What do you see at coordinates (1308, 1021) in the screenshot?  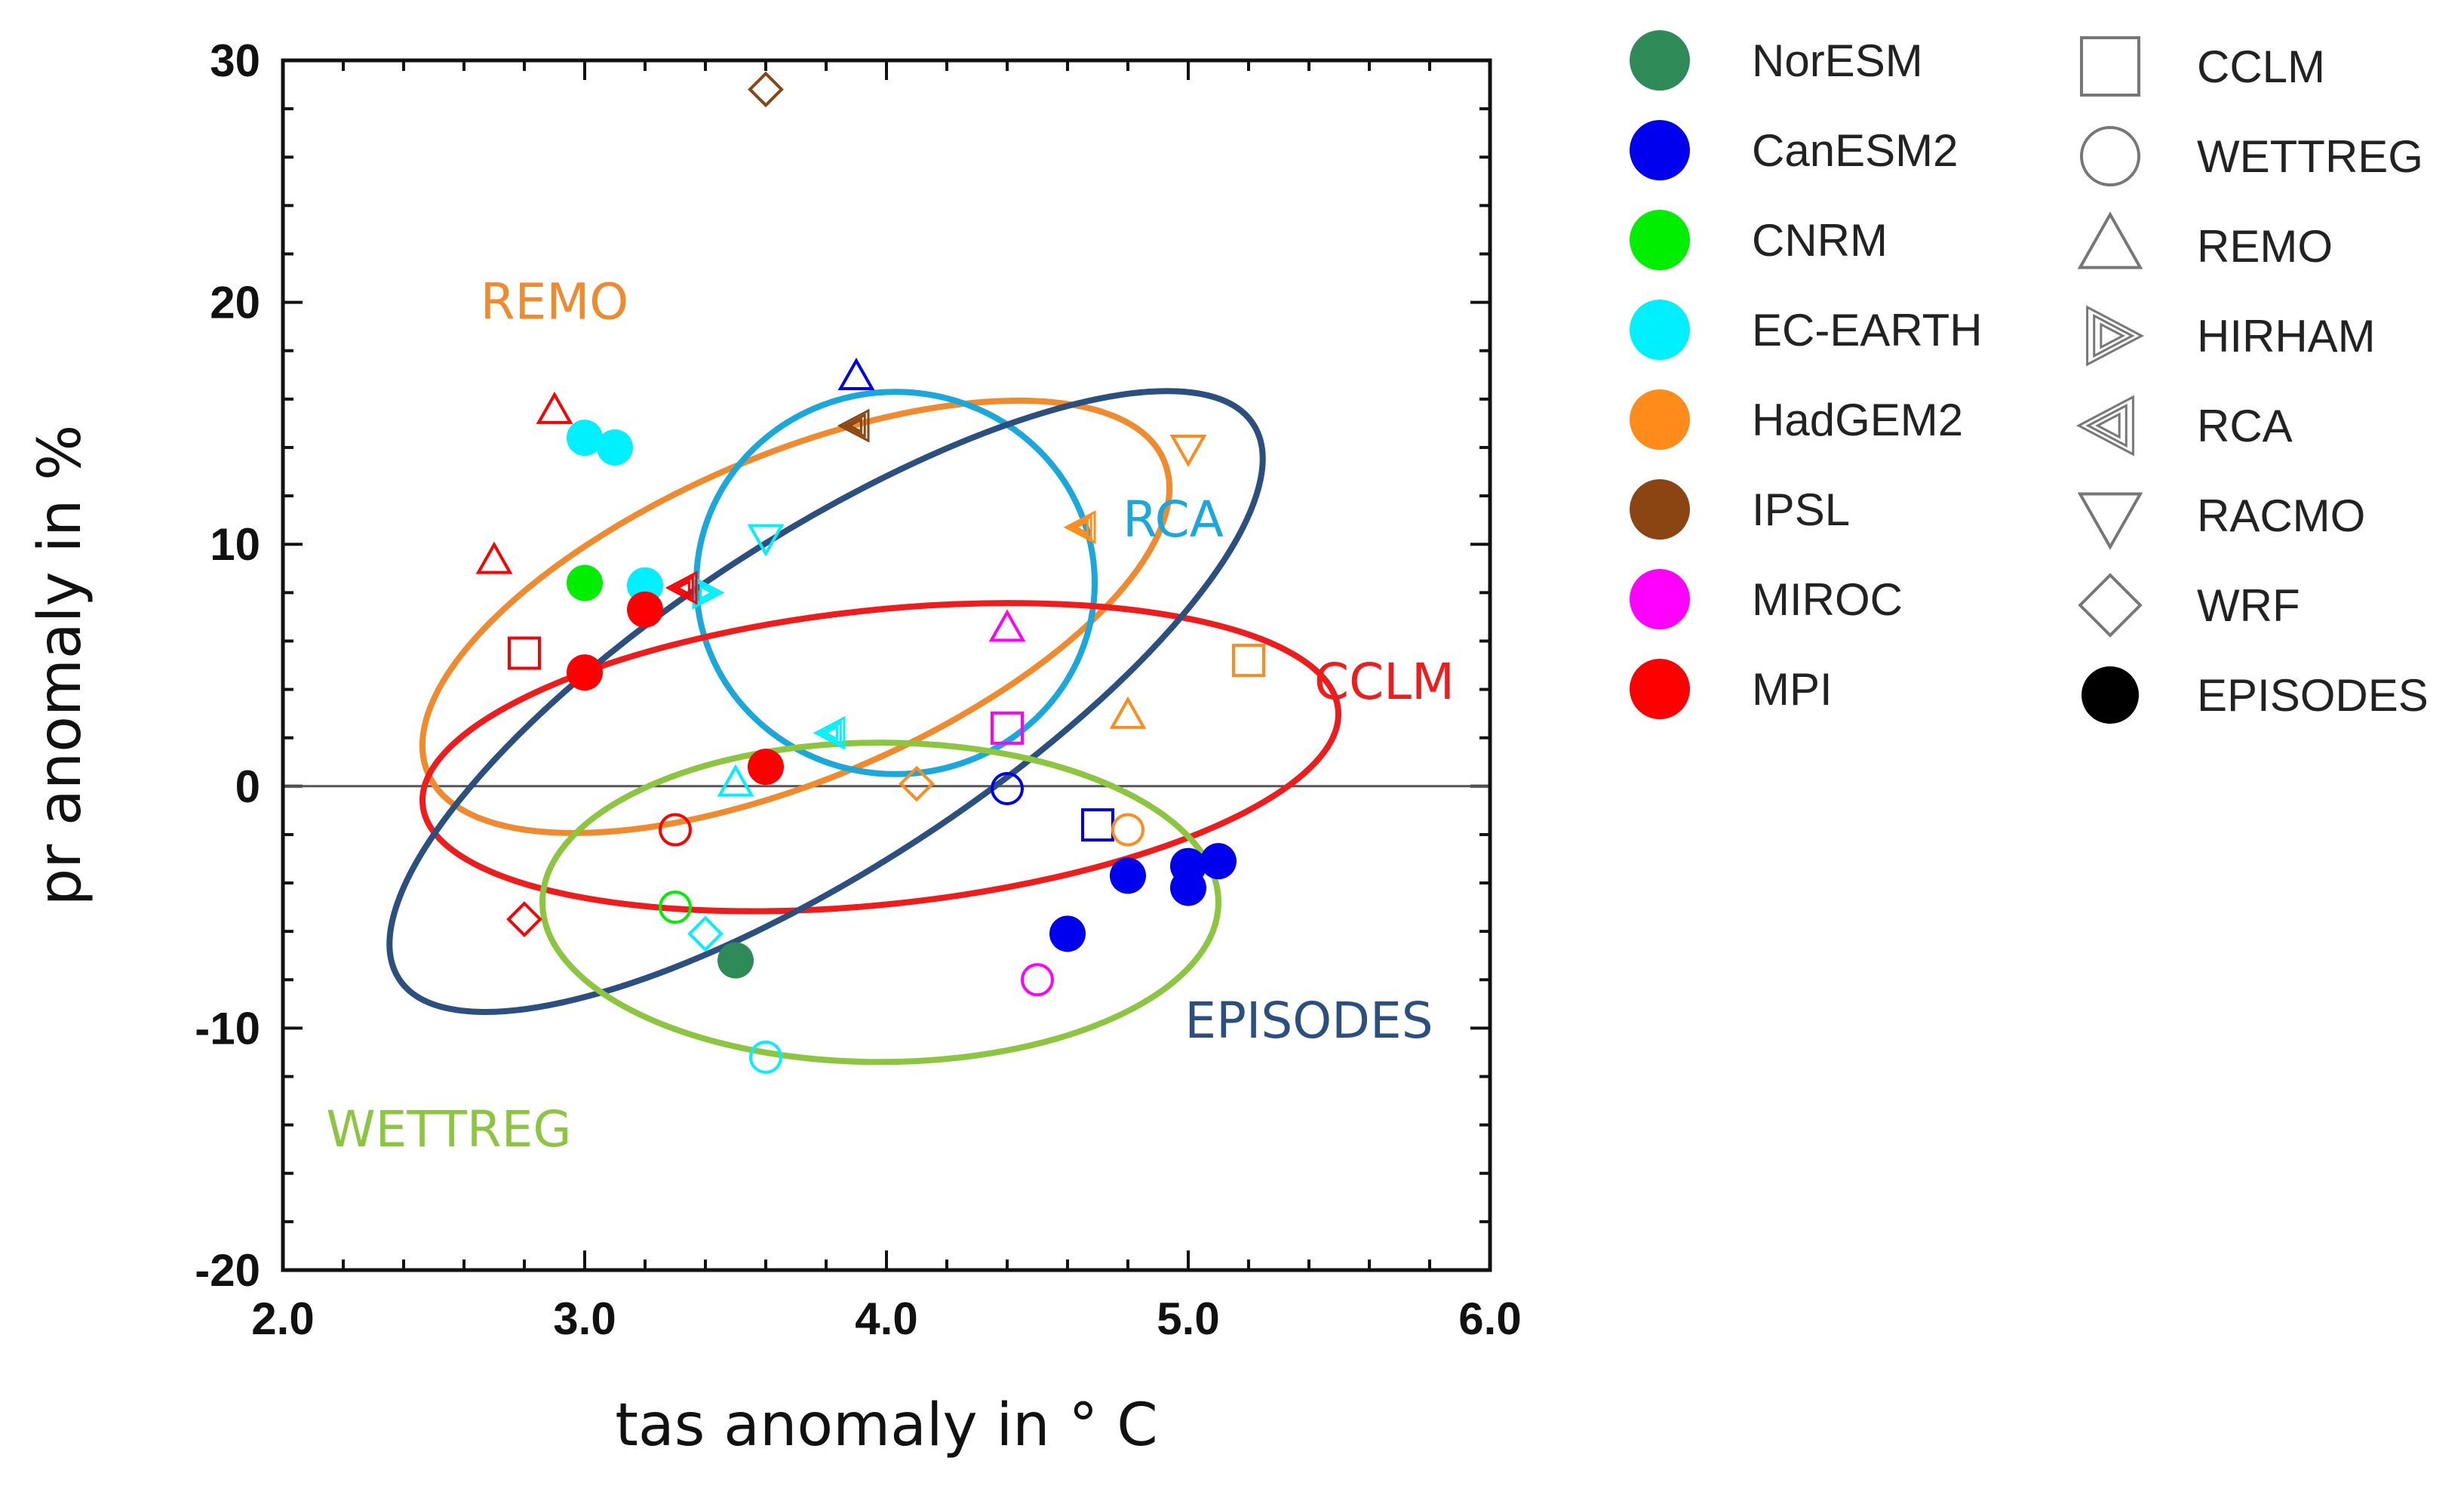 I see `ellipse-label-episodes: EPISODES` at bounding box center [1308, 1021].